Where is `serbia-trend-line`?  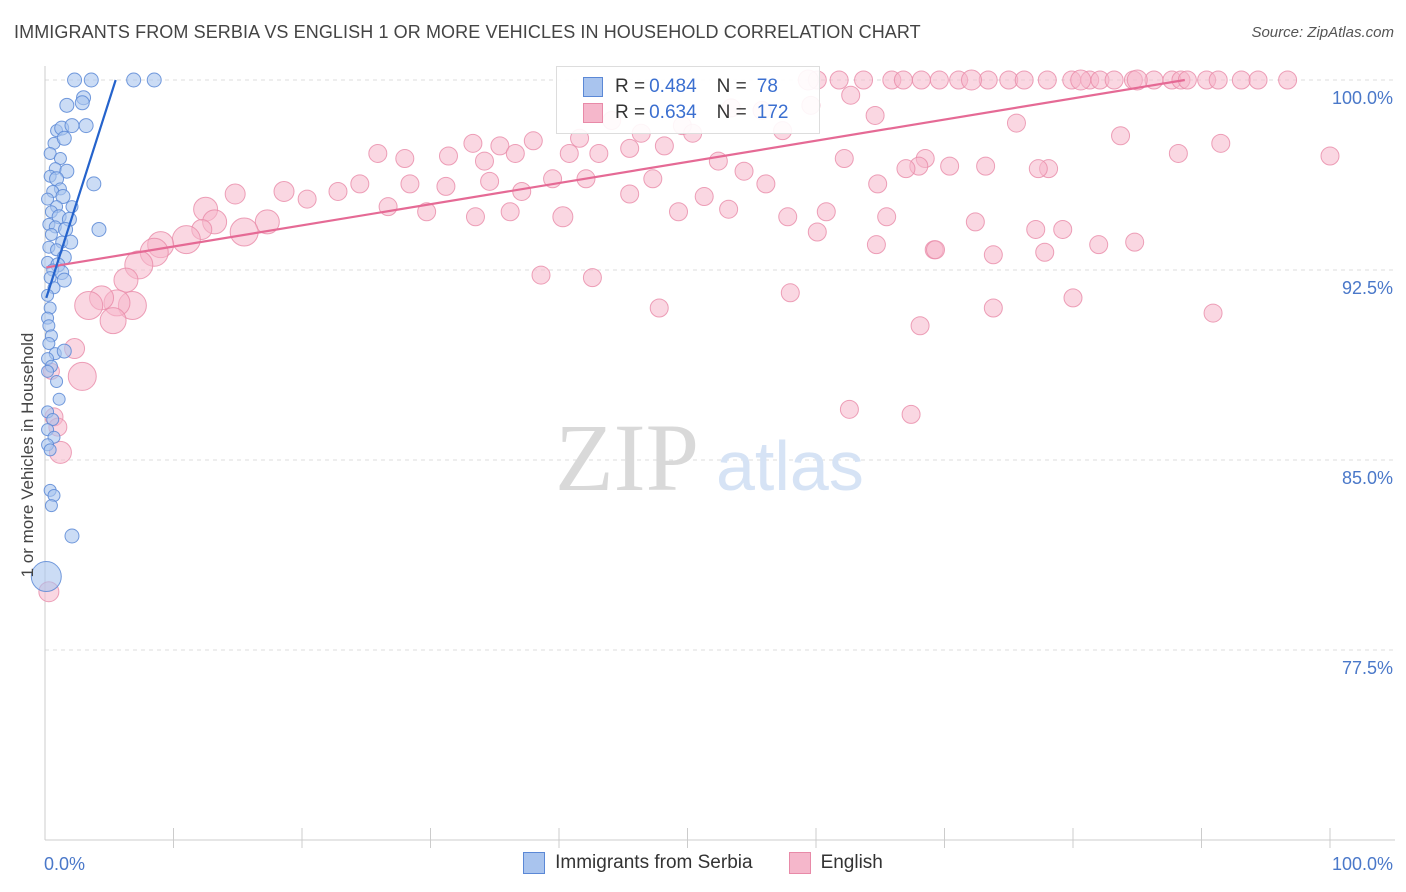
serbia-trend-line is located at coordinates (81, 189).